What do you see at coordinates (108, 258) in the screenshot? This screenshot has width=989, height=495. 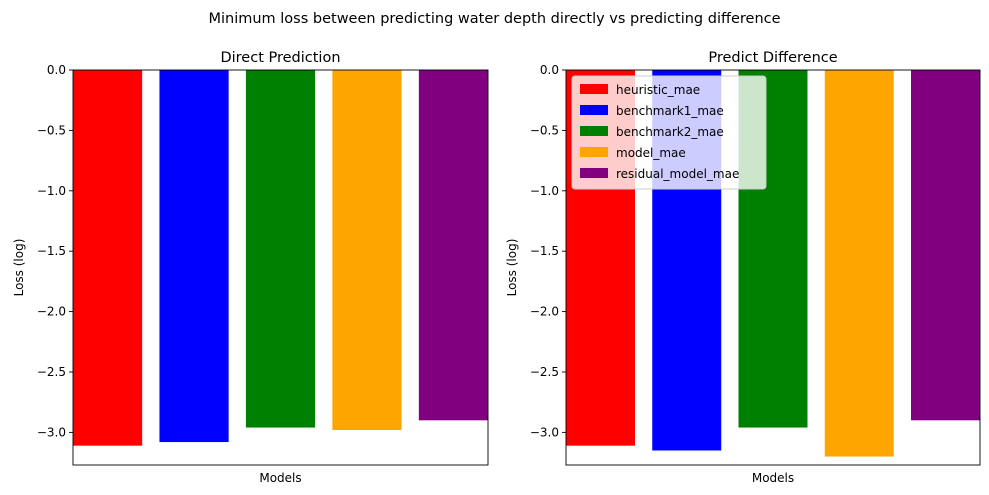 I see `bar-heuristic_mae` at bounding box center [108, 258].